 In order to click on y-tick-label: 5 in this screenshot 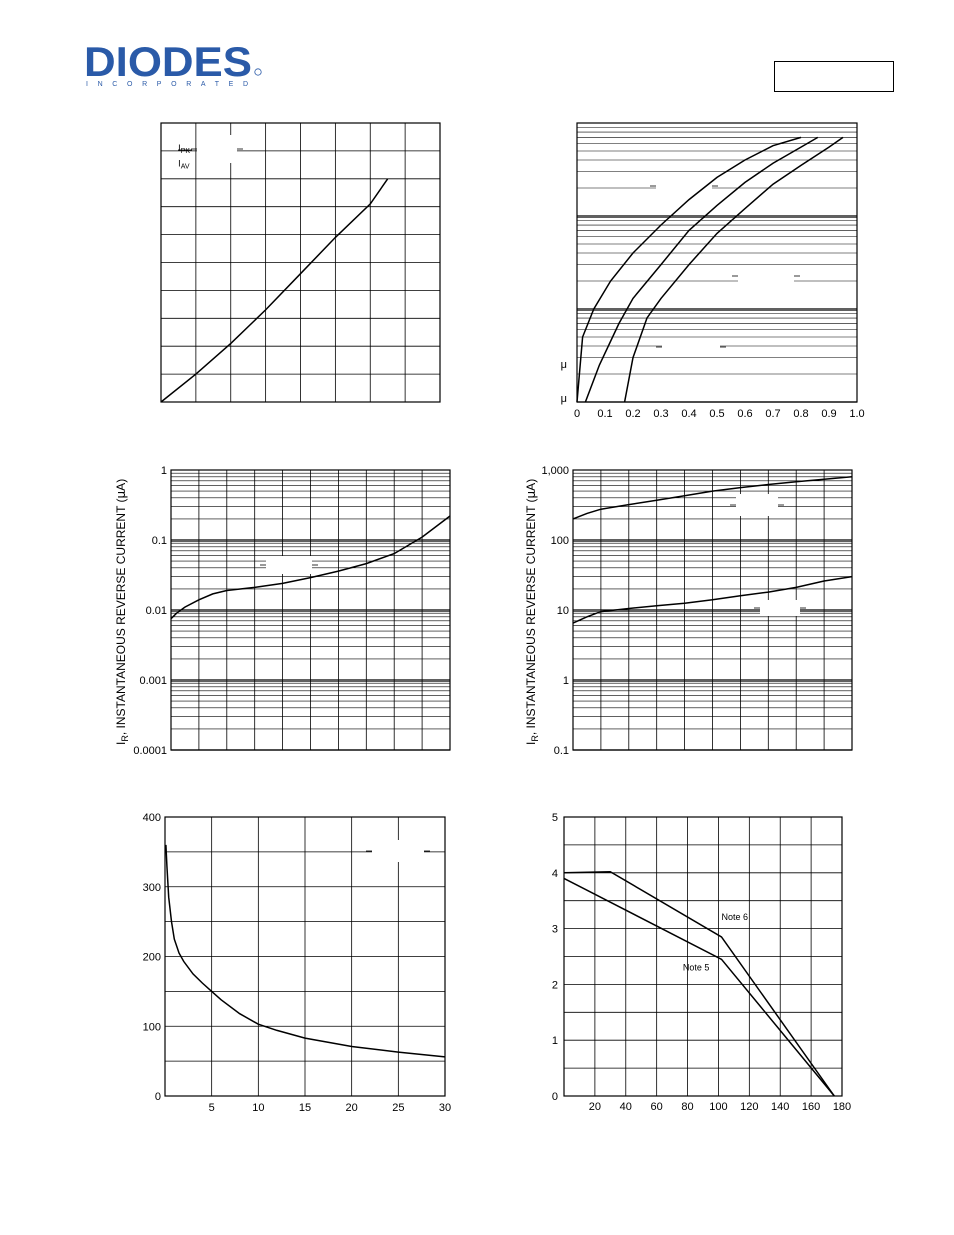, I will do `click(555, 818)`.